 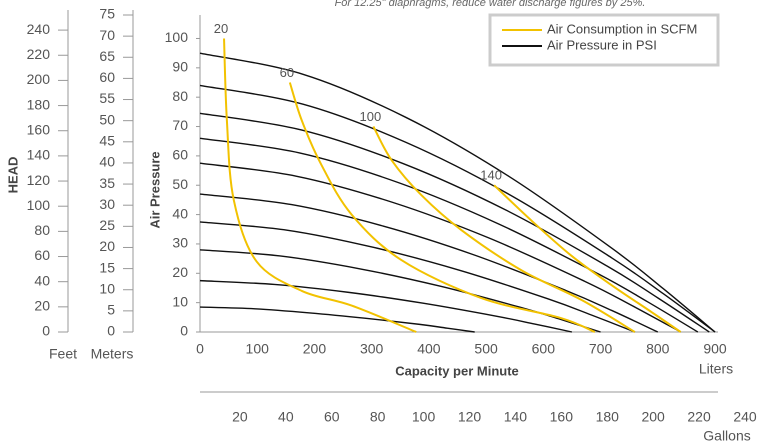 What do you see at coordinates (371, 116) in the screenshot?
I see `curve-label: 100` at bounding box center [371, 116].